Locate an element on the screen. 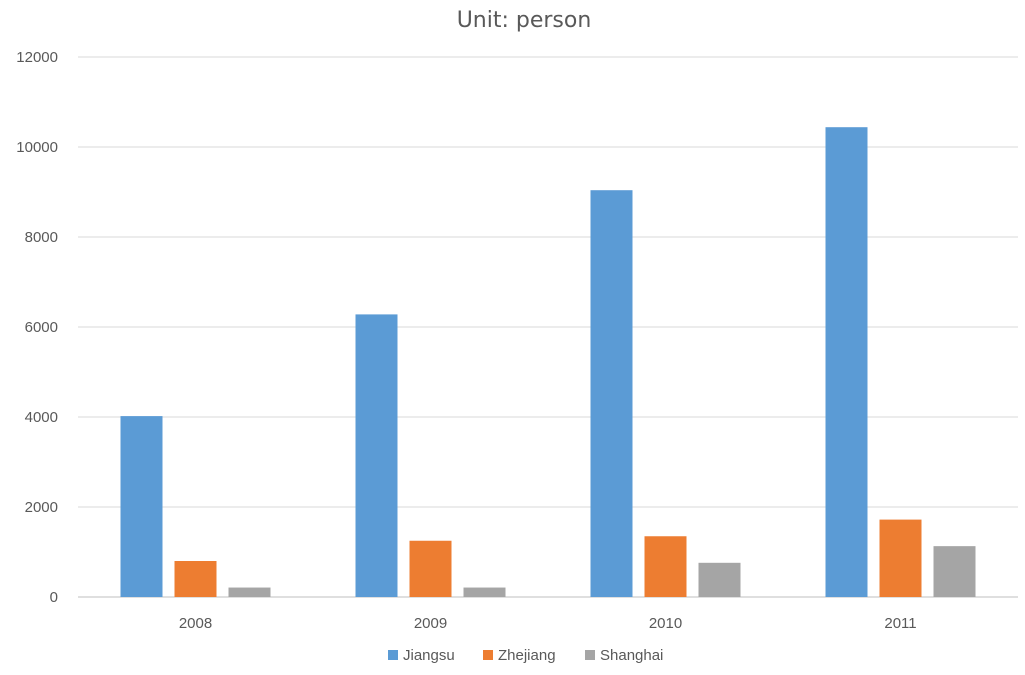 The width and height of the screenshot is (1025, 675). legend-swatch-jiangsu is located at coordinates (393, 655).